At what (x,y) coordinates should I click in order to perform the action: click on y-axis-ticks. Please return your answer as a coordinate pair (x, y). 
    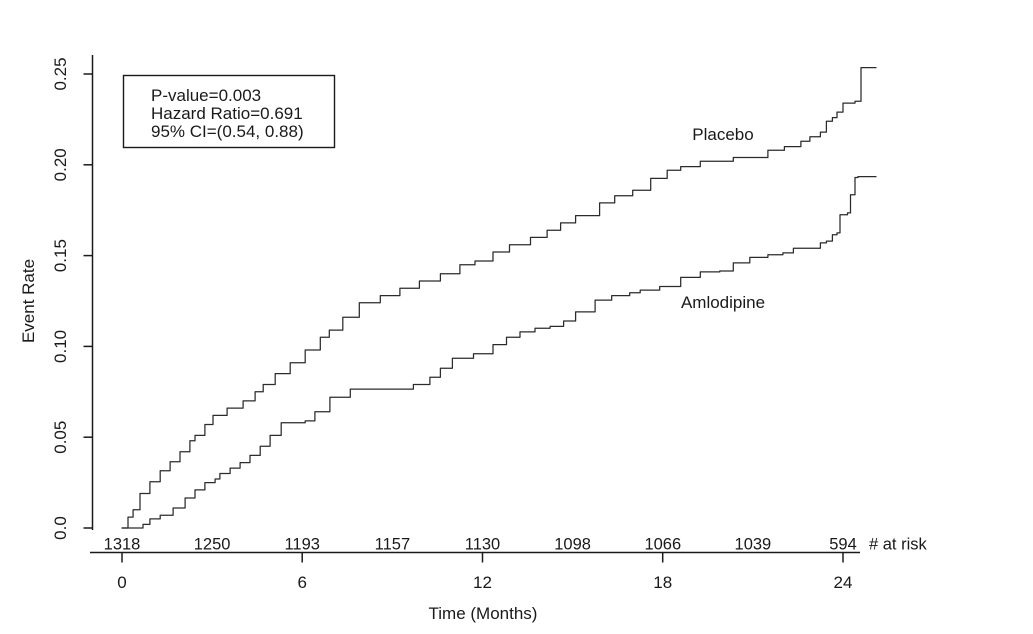
    Looking at the image, I should click on (88, 301).